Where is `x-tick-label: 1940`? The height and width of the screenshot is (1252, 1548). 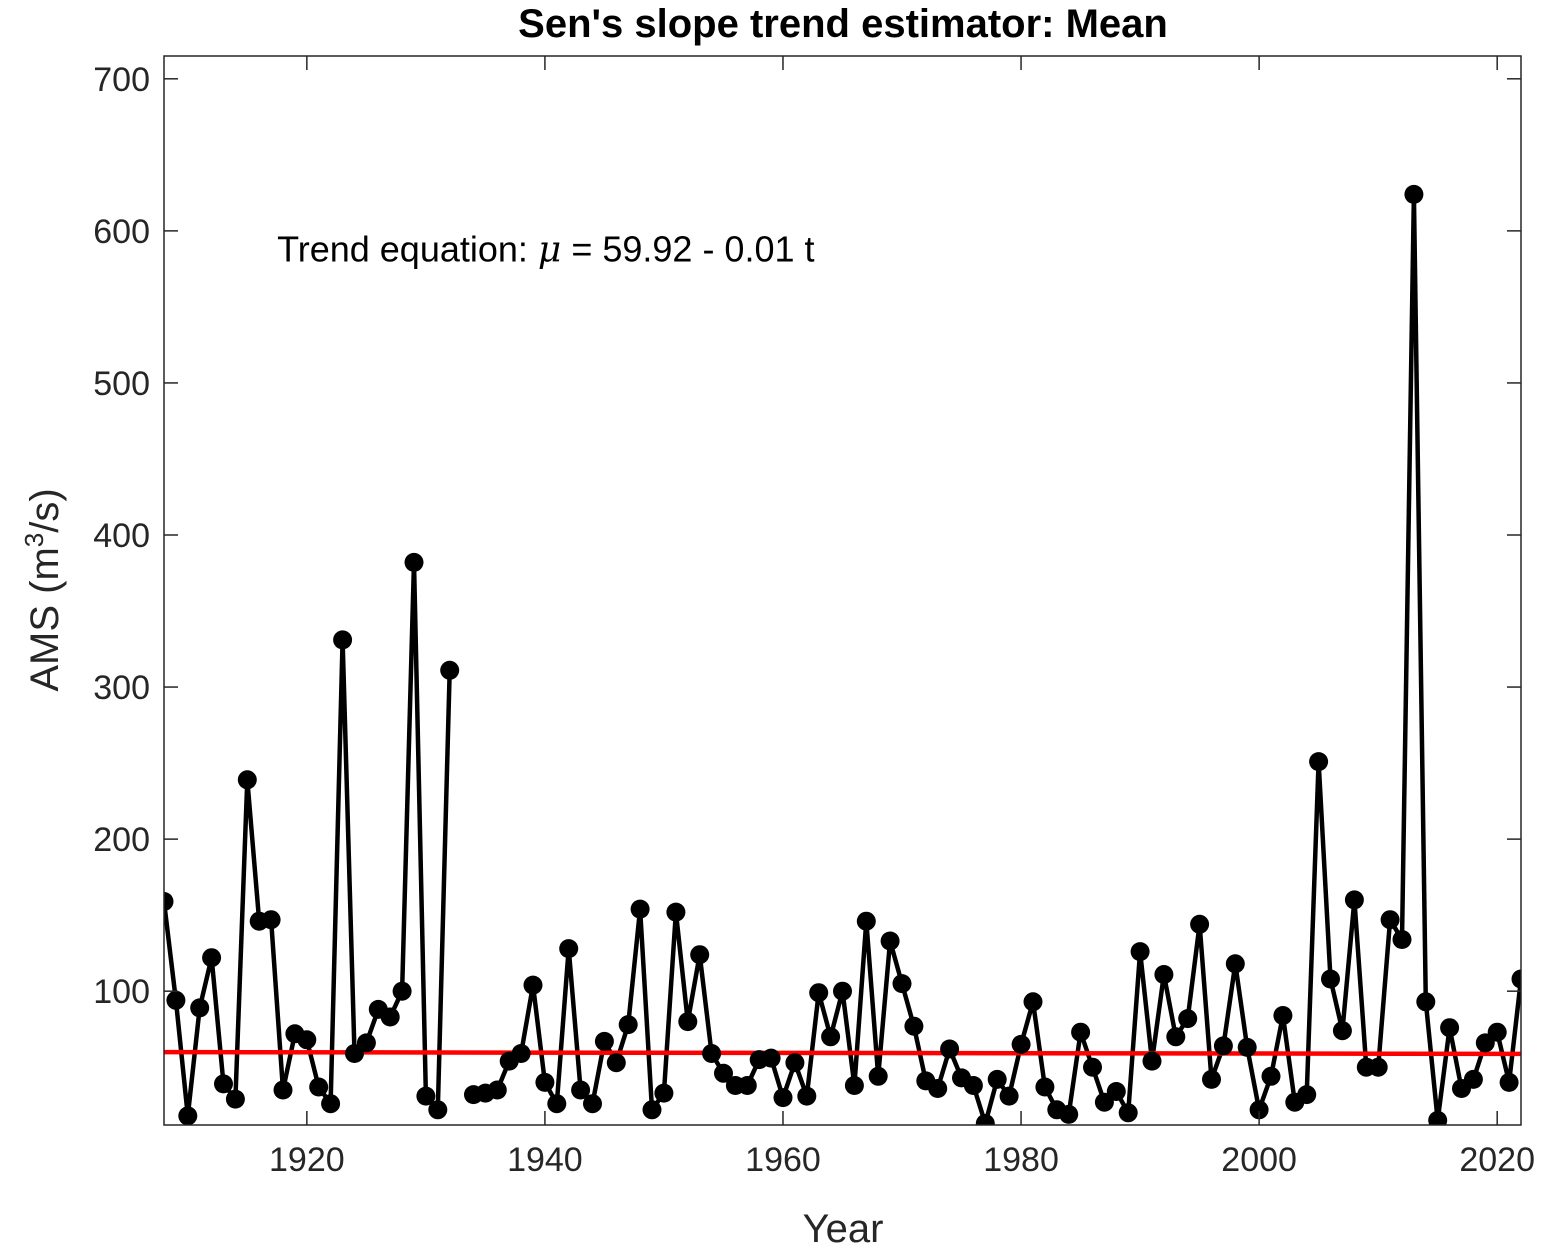 x-tick-label: 1940 is located at coordinates (545, 1160).